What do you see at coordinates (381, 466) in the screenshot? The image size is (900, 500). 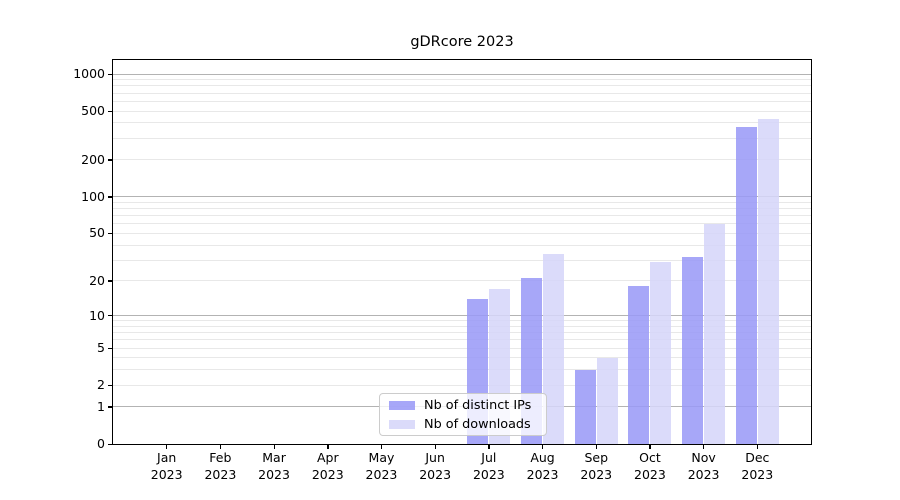 I see `x-tick-label-may: May 2023` at bounding box center [381, 466].